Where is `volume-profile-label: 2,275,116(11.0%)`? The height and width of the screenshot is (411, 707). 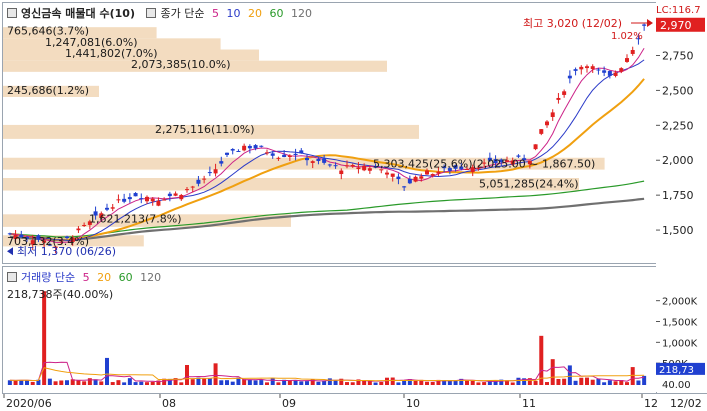
volume-profile-label: 2,275,116(11.0%) is located at coordinates (205, 129).